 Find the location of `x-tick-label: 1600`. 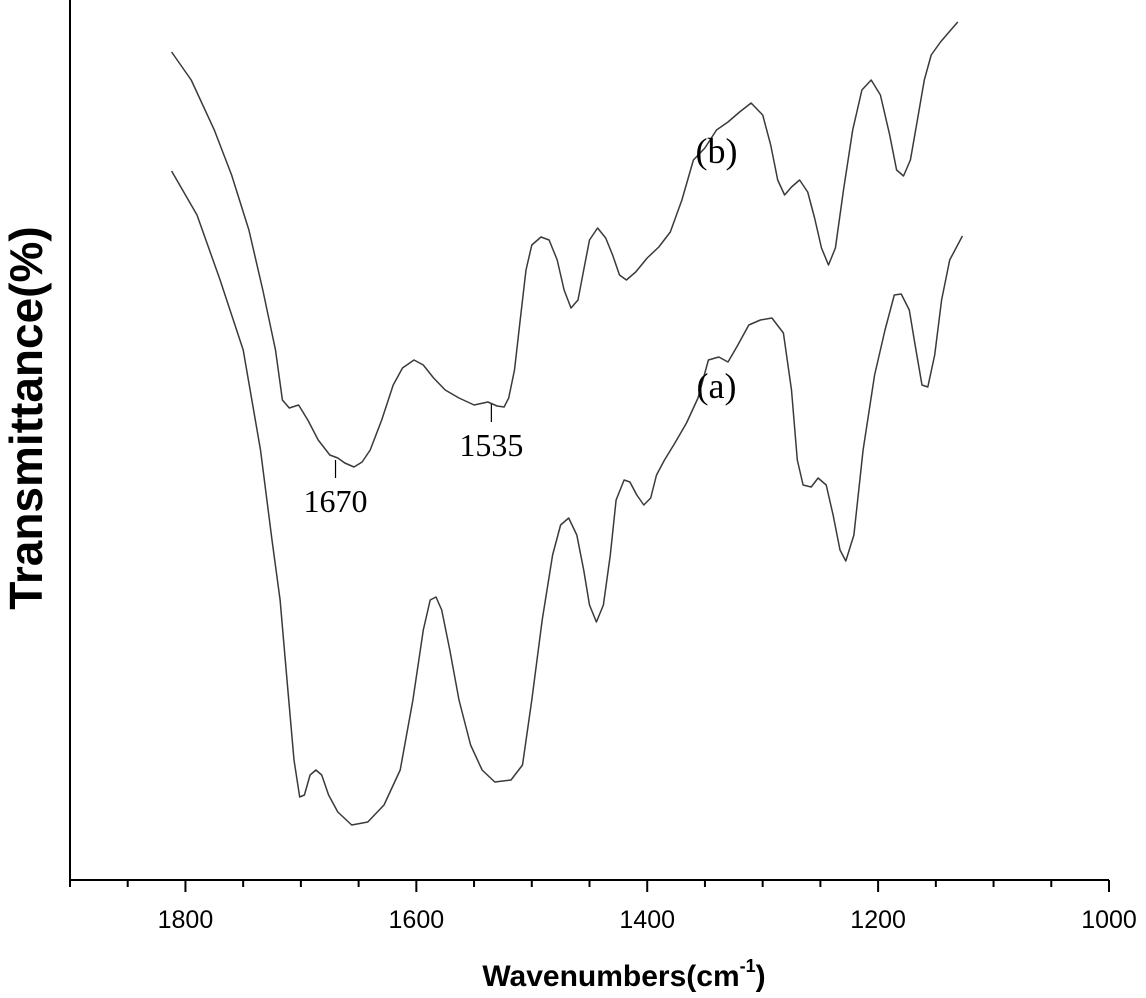

x-tick-label: 1600 is located at coordinates (417, 920).